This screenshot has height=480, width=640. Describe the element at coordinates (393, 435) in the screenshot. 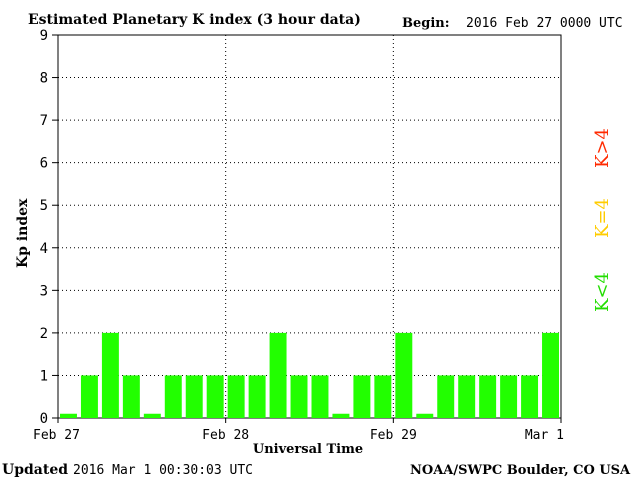

I see `x-tick-label: Feb 29` at that location.